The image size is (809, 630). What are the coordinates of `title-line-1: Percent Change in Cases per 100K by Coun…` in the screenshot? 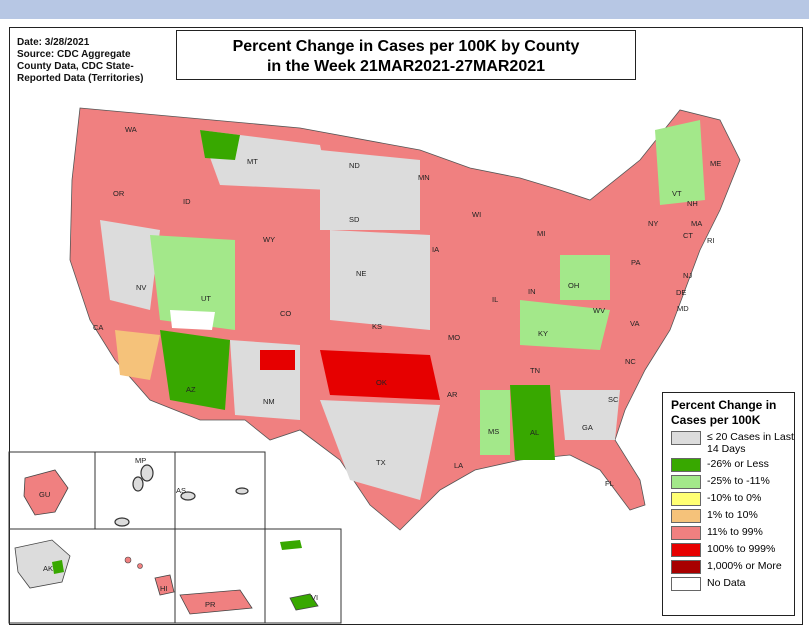 It's located at (406, 46).